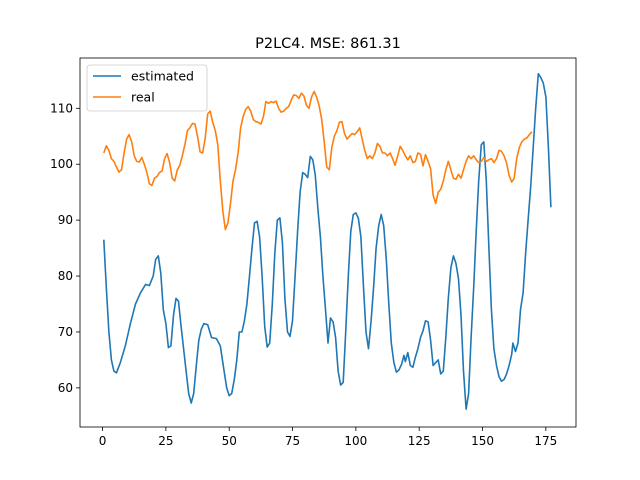 Image resolution: width=640 pixels, height=480 pixels. I want to click on x-tick-label: 25, so click(165, 441).